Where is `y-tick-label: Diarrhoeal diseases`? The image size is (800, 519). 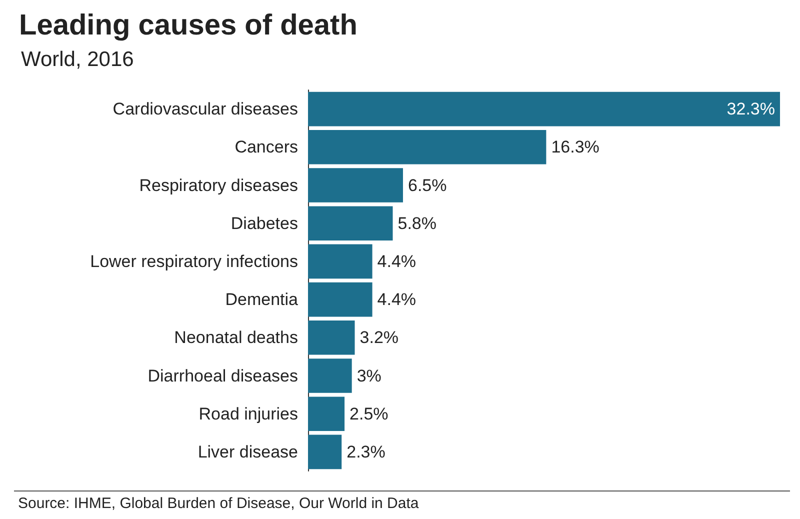
y-tick-label: Diarrhoeal diseases is located at coordinates (223, 376).